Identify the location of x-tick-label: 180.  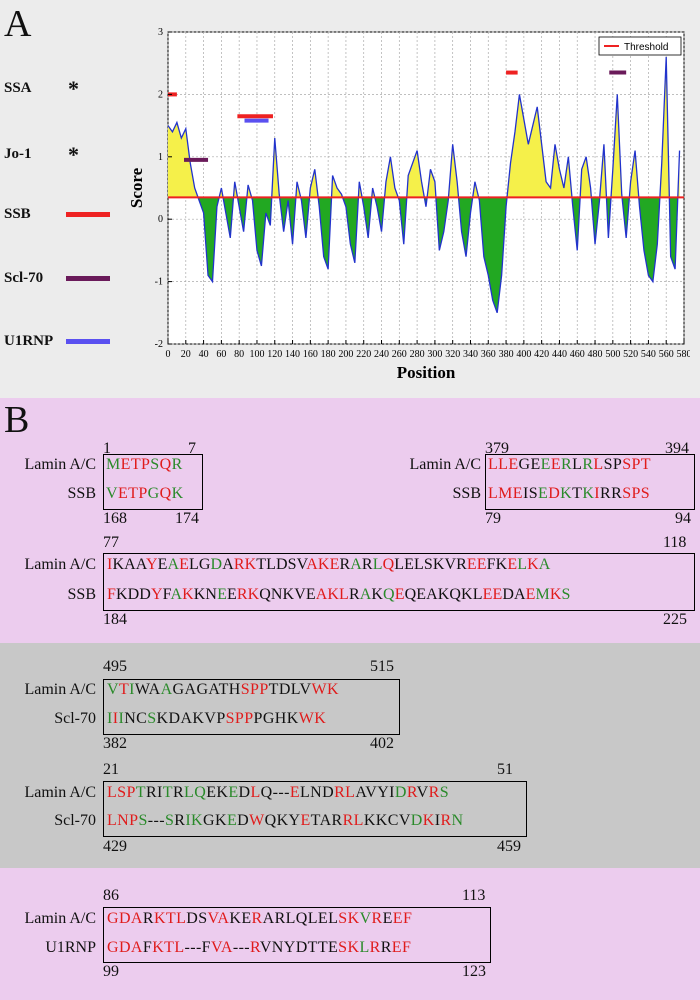
(328, 354).